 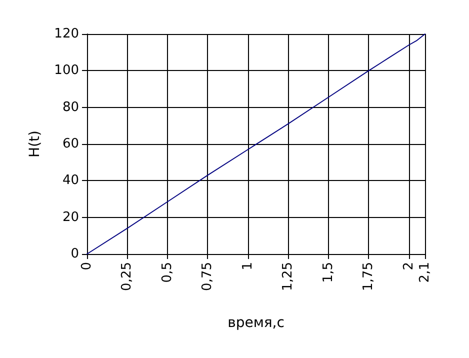 What do you see at coordinates (66, 70) in the screenshot?
I see `y-tick-label: 100` at bounding box center [66, 70].